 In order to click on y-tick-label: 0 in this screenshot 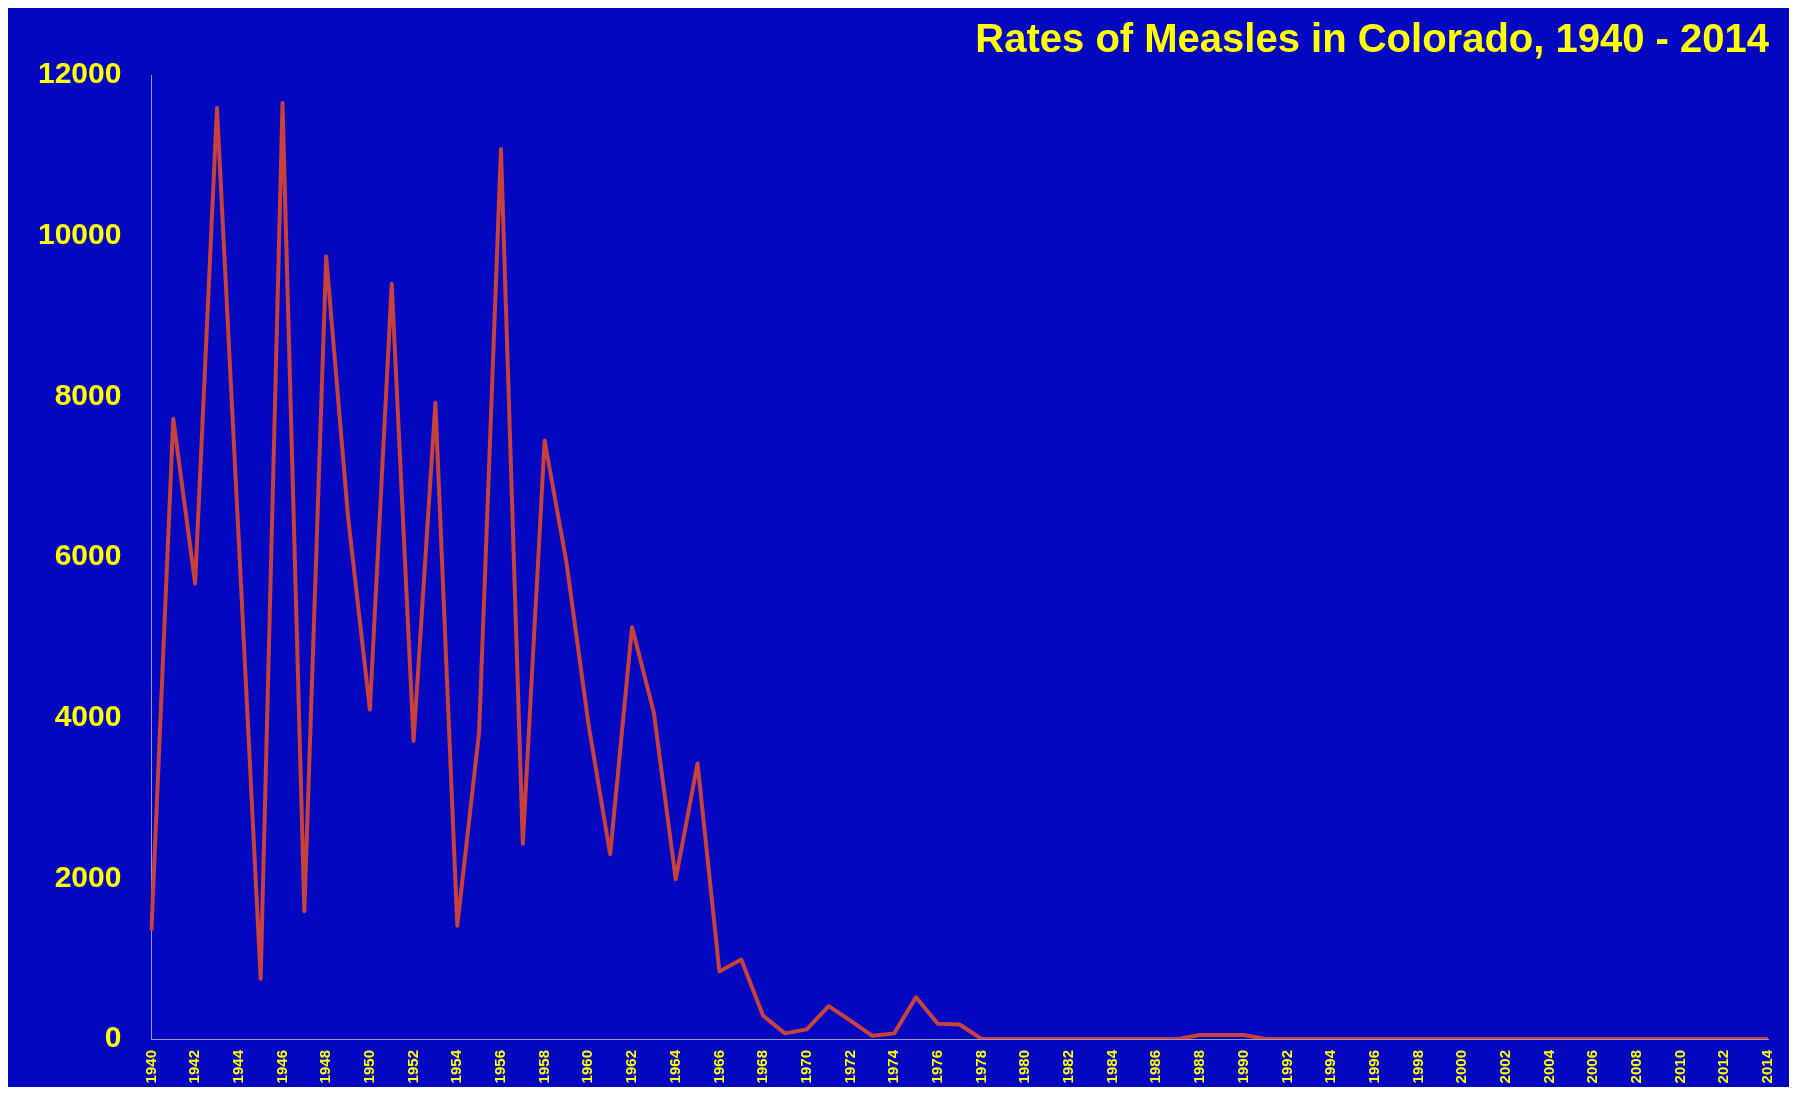, I will do `click(113, 1037)`.